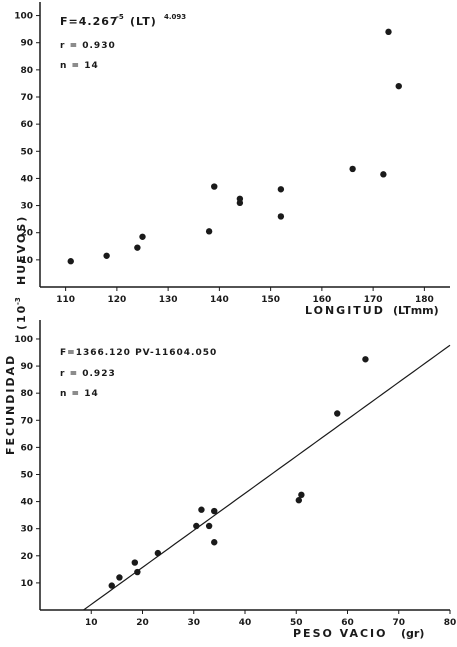 Image resolution: width=457 pixels, height=647 pixels. I want to click on panel-longitud-x-tick-label: 160, so click(321, 300).